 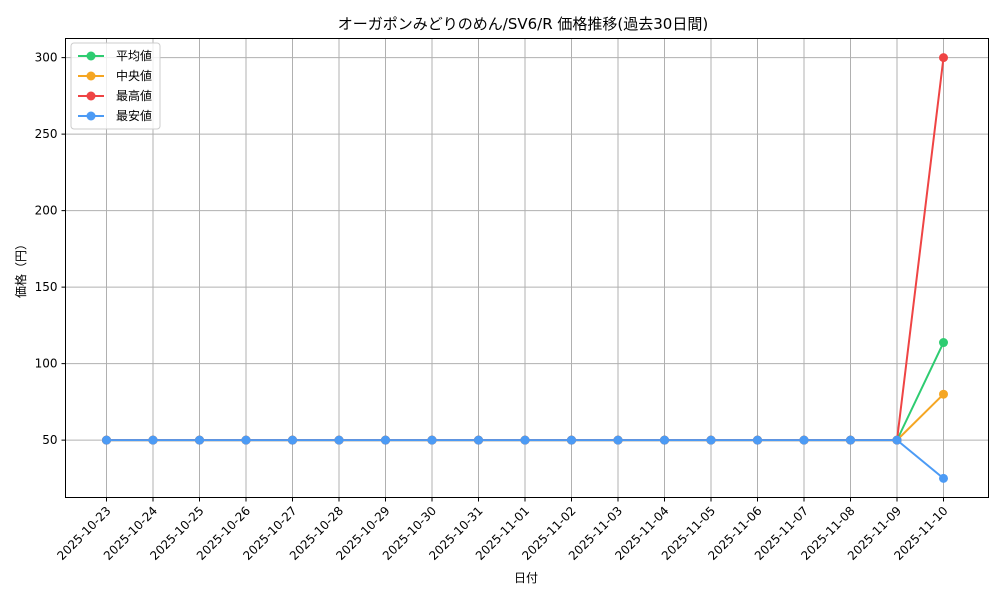 What do you see at coordinates (134, 75) in the screenshot?
I see `legend-label: 中央値` at bounding box center [134, 75].